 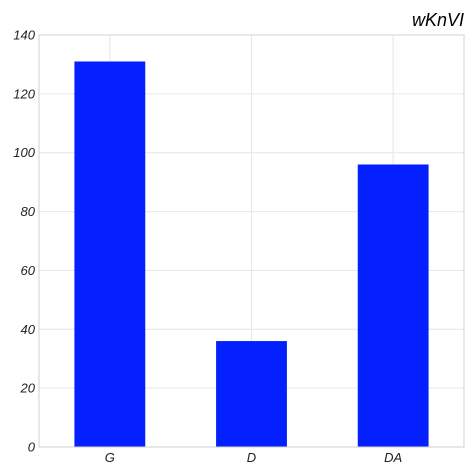 What do you see at coordinates (28, 388) in the screenshot?
I see `y-tick-label: 20` at bounding box center [28, 388].